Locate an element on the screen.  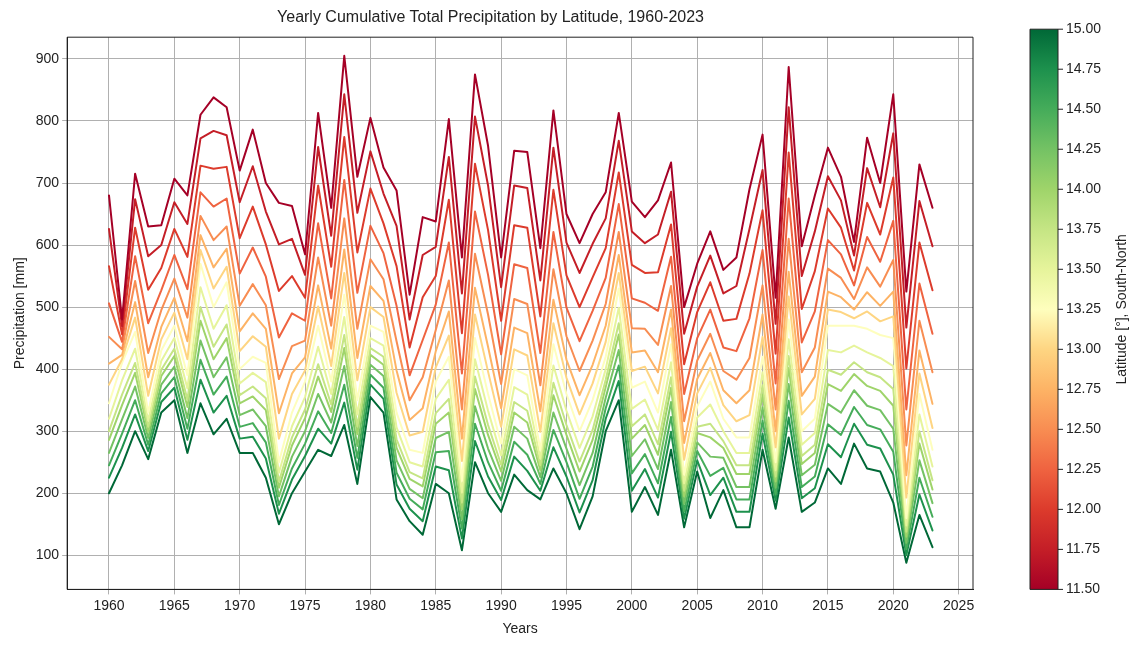
y-tick-label: 400 is located at coordinates (47, 368).